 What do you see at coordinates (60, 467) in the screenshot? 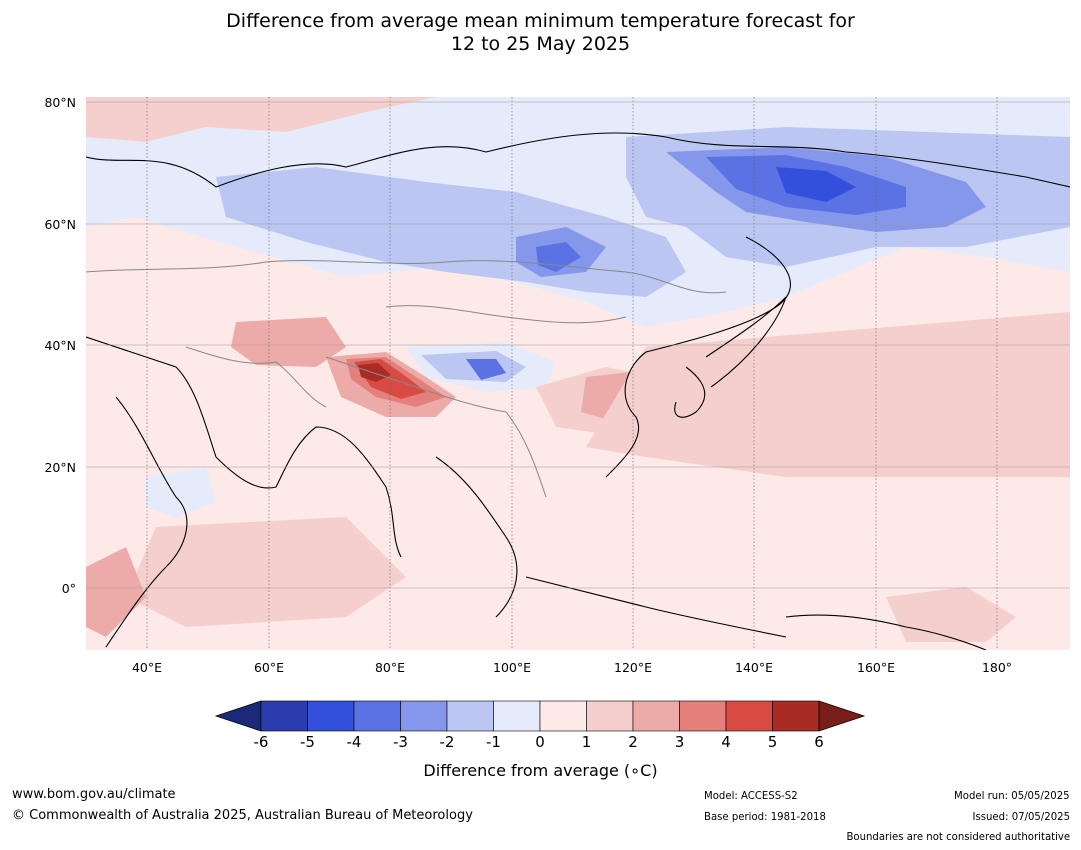
I see `lat-label-20n: 20°N` at bounding box center [60, 467].